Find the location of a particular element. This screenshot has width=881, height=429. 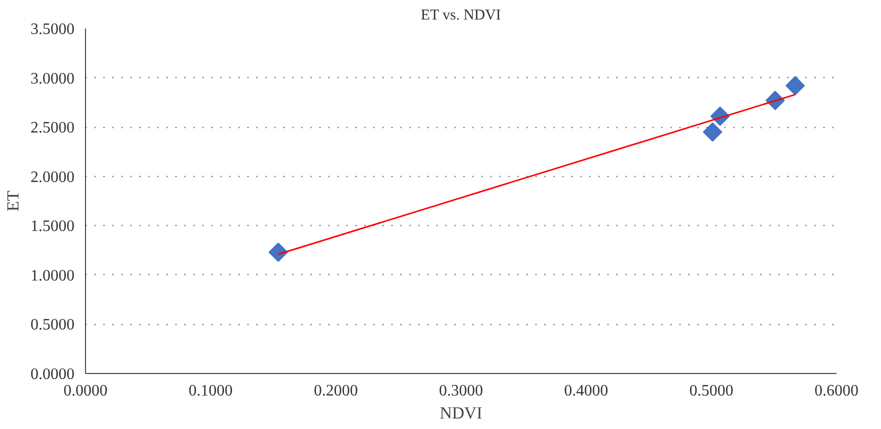

x-tick-label: 0.4000 is located at coordinates (586, 391).